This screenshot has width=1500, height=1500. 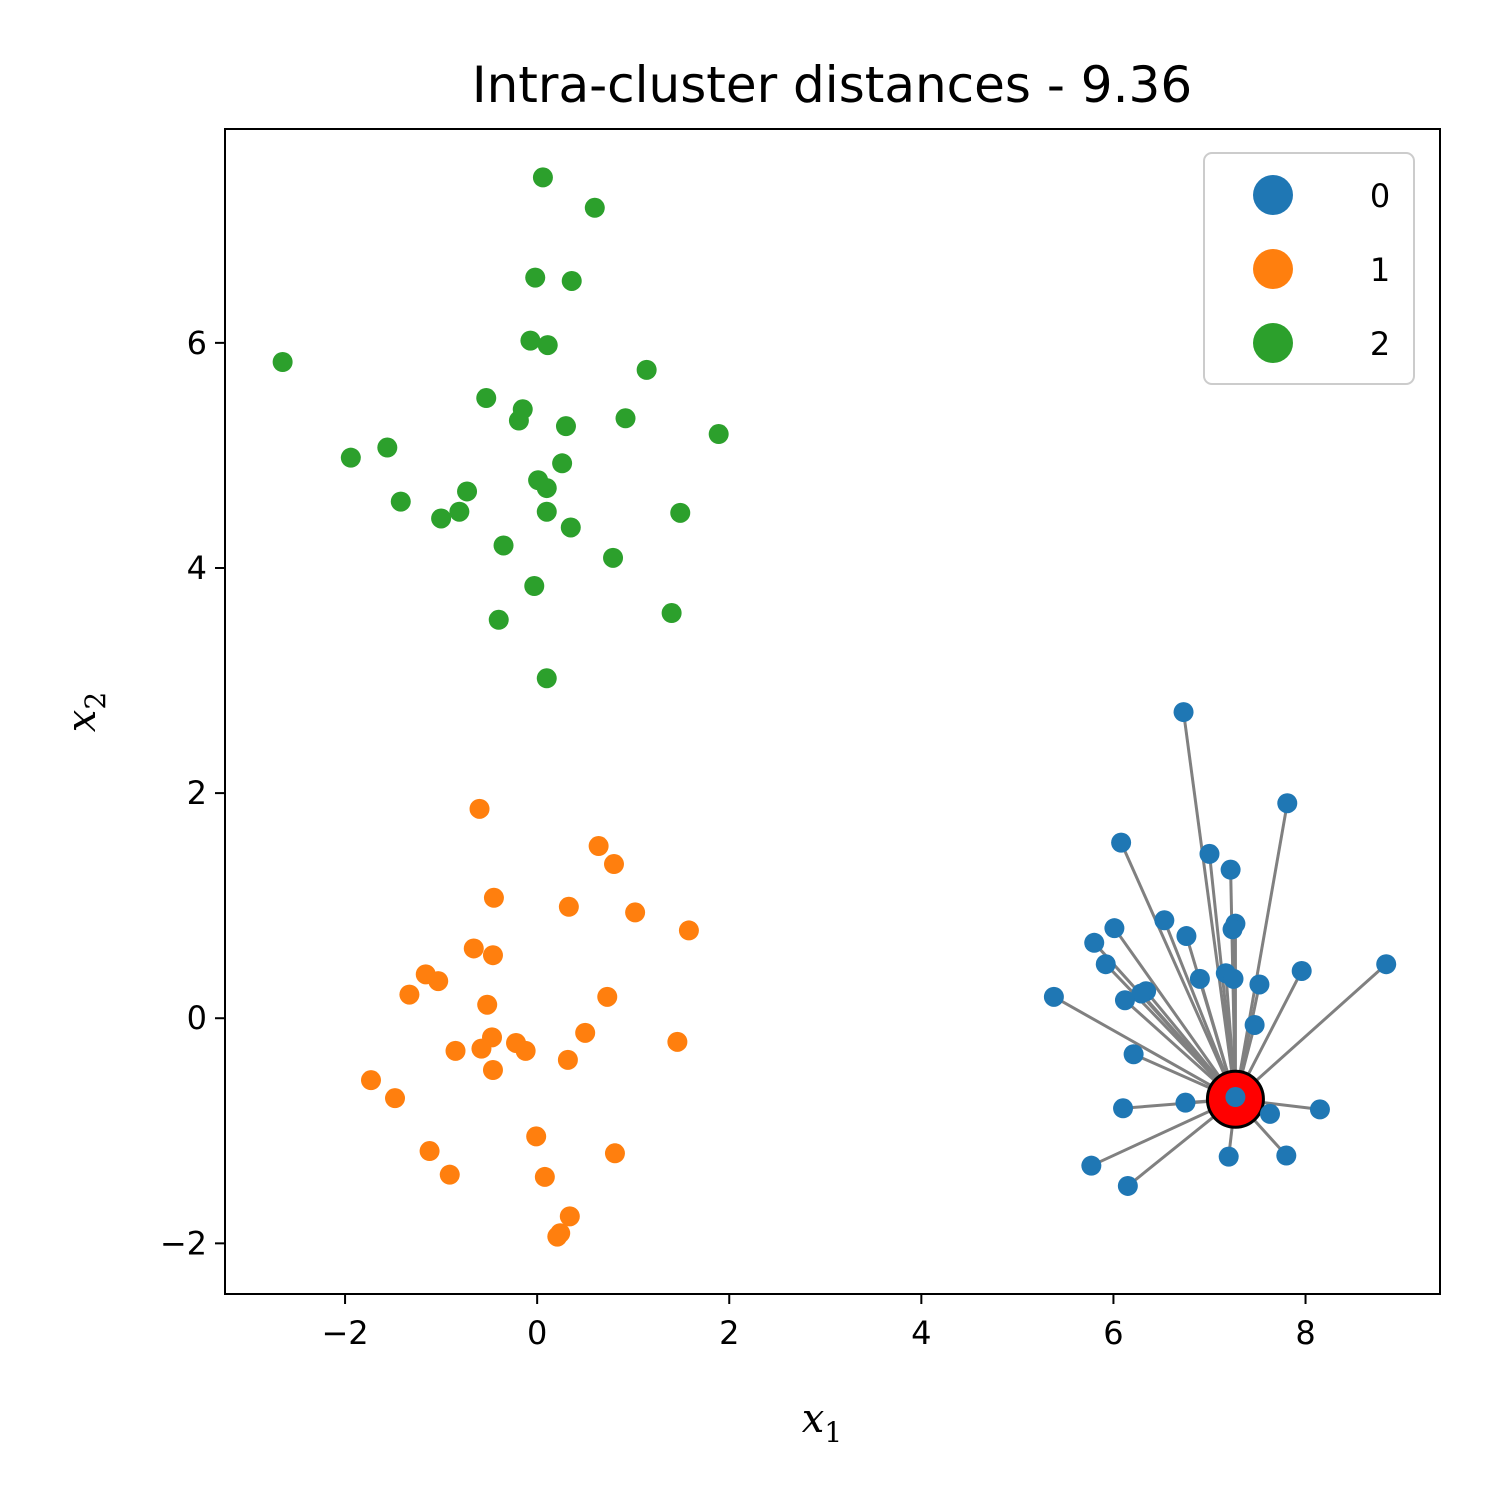 What do you see at coordinates (85, 712) in the screenshot?
I see `y-axis-label: x2` at bounding box center [85, 712].